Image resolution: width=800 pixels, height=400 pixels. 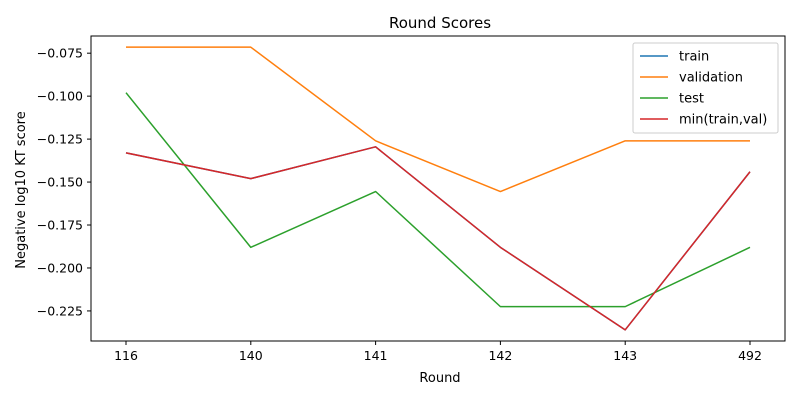 What do you see at coordinates (251, 355) in the screenshot?
I see `x-tick-label: 140` at bounding box center [251, 355].